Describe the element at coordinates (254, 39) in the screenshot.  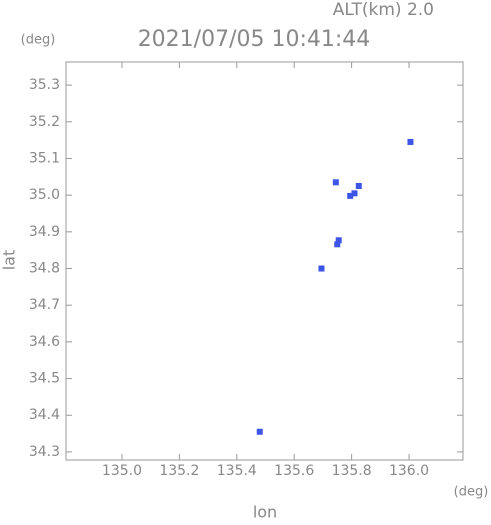
I see `chart-title: 2021/07/05 10:41:44` at that location.